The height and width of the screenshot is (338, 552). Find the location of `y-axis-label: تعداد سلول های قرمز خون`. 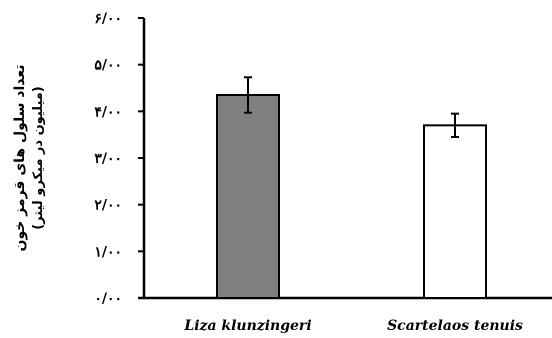

y-axis-label: تعداد سلول های قرمز خون is located at coordinates (20, 158).